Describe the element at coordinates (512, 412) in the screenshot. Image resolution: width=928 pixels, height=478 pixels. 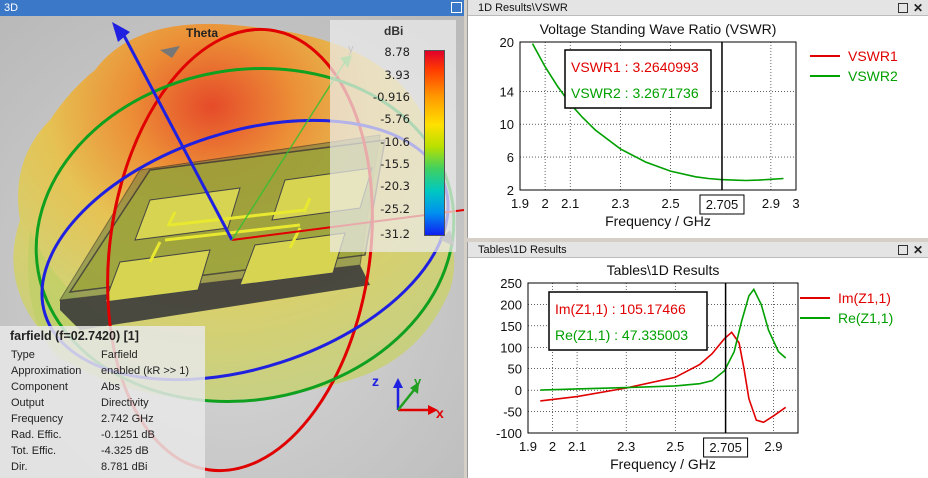
I see `y-tick-label: -50` at that location.